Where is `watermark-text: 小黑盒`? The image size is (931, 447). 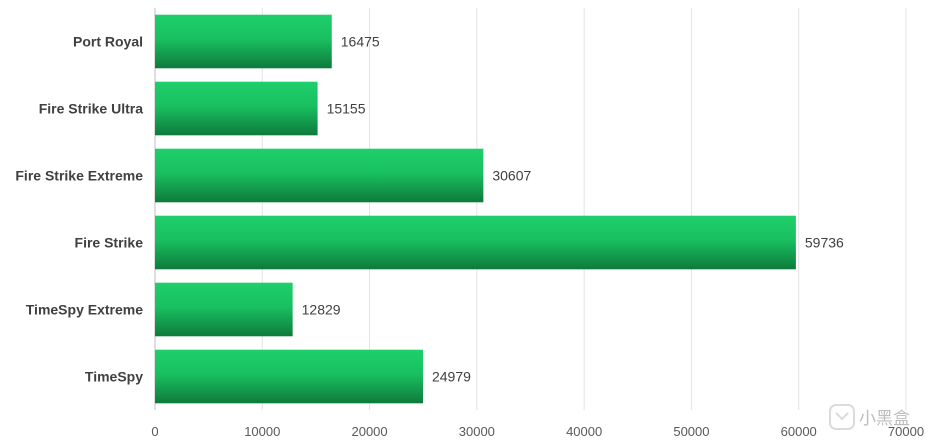
watermark-text: 小黑盒 is located at coordinates (884, 419).